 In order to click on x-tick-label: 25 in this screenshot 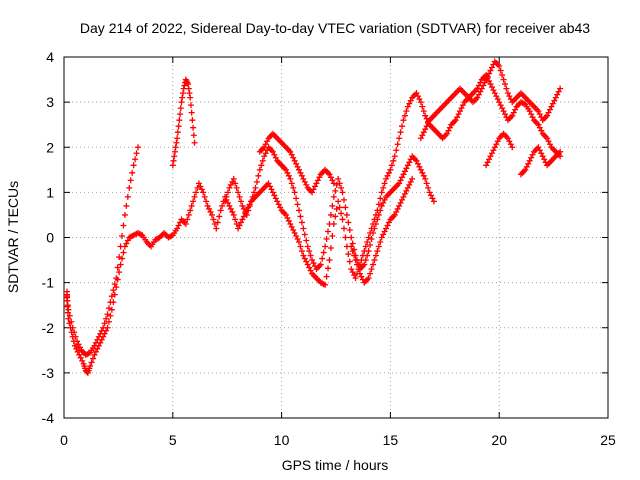, I will do `click(608, 440)`.